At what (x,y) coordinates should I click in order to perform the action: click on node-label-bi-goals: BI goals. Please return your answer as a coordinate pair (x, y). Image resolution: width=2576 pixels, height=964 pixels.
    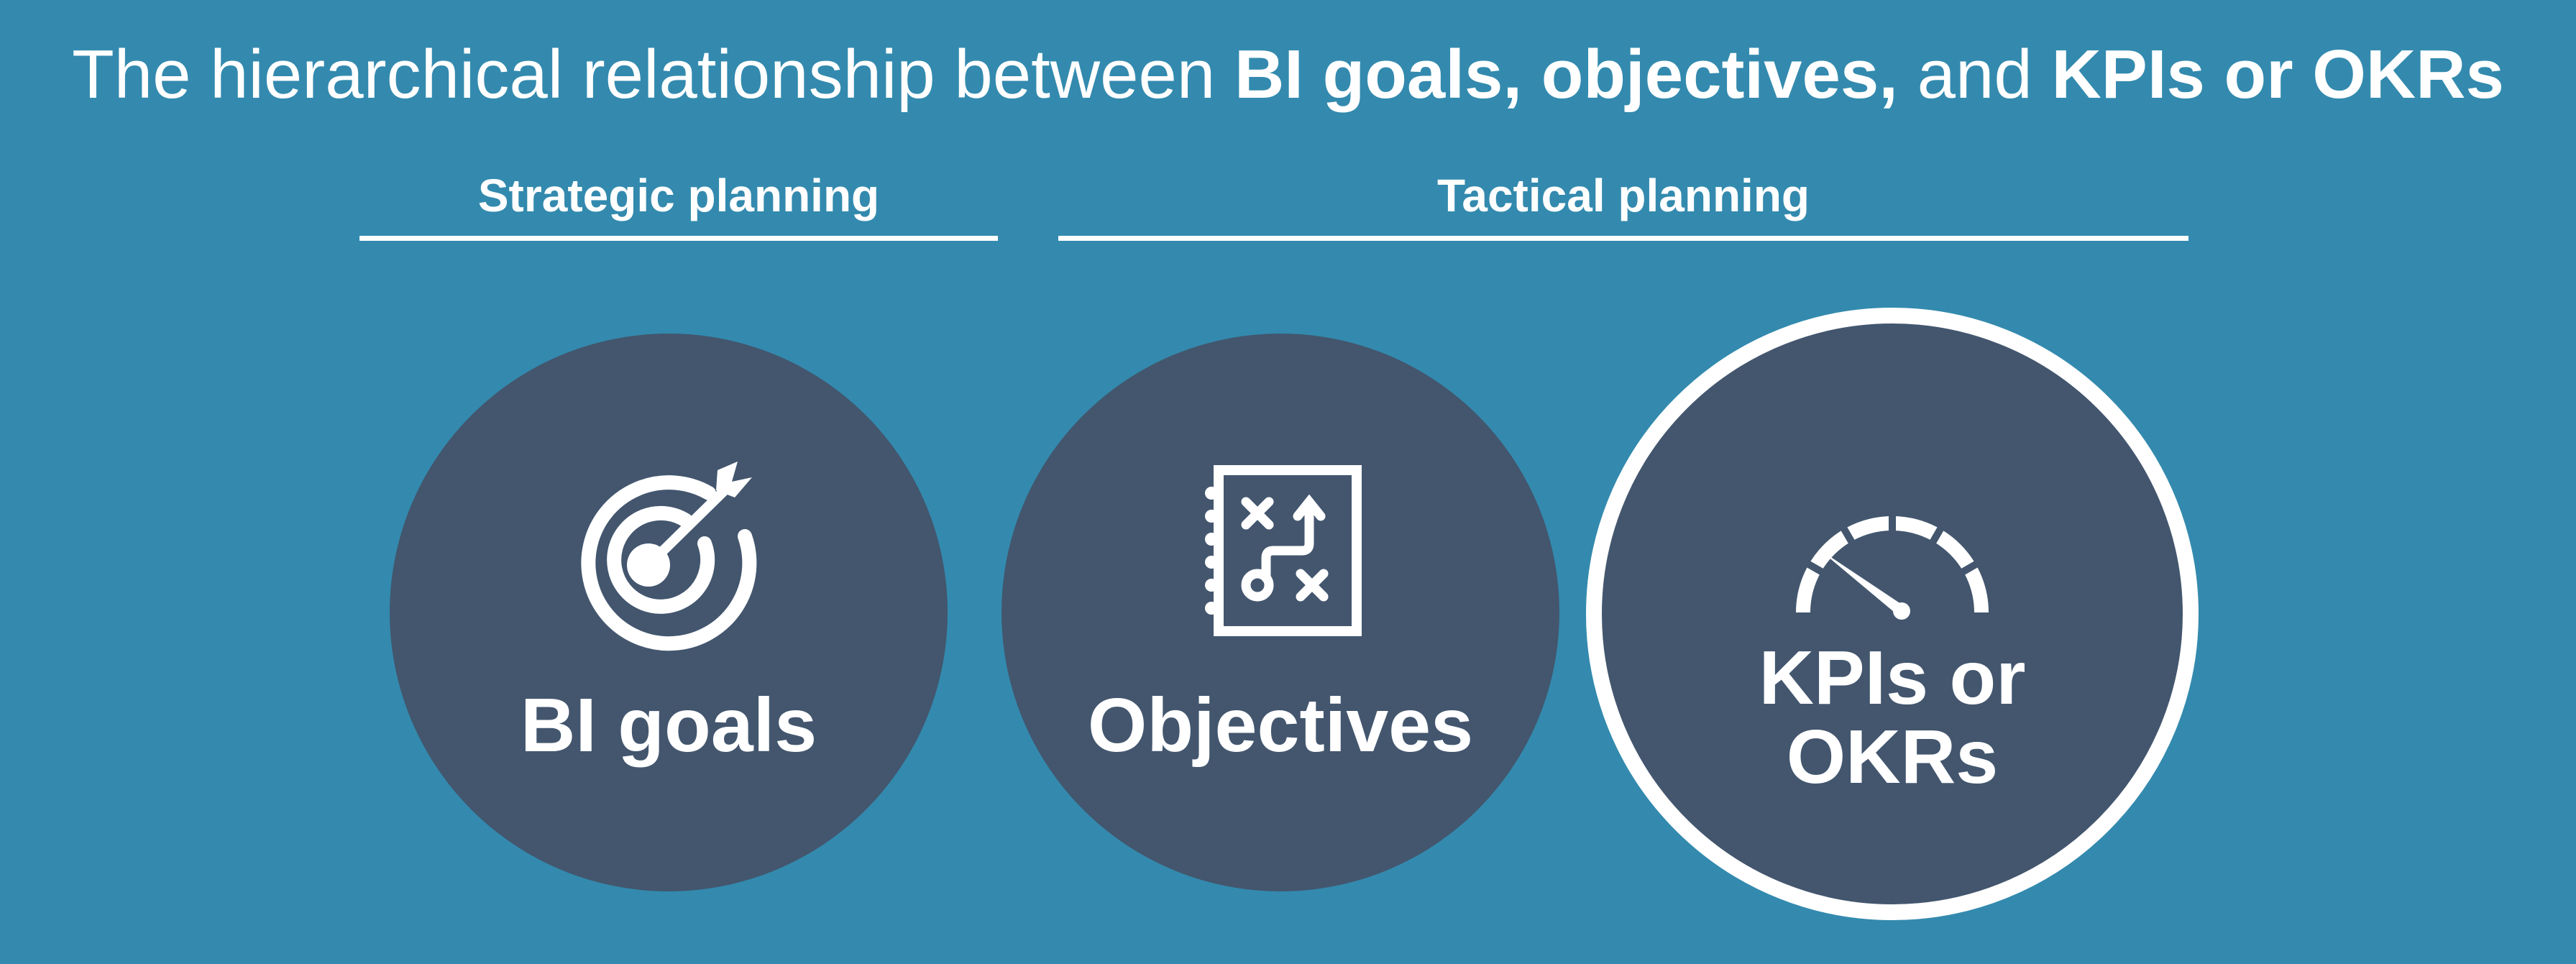
    Looking at the image, I should click on (668, 725).